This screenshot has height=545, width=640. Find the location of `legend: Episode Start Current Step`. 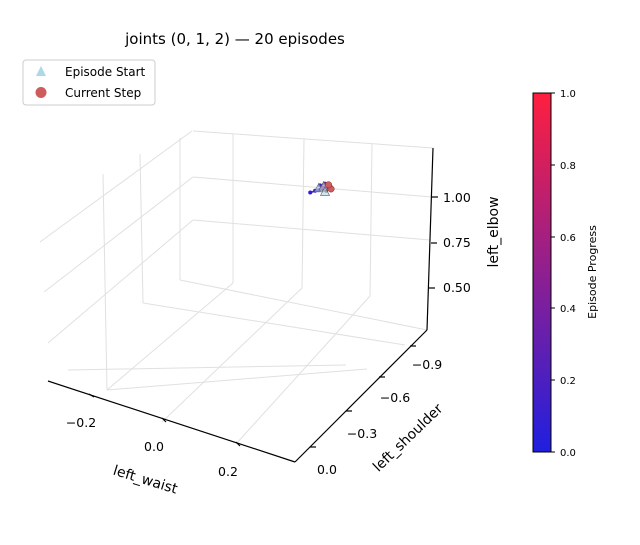

legend: Episode Start Current Step is located at coordinates (89, 82).